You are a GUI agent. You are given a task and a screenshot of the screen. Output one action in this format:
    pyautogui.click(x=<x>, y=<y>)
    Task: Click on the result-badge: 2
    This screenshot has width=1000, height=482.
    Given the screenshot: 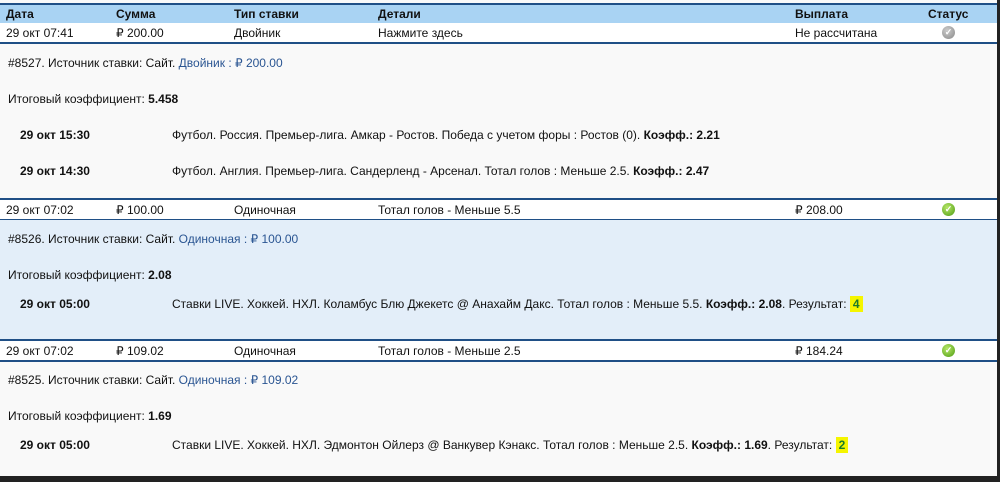 What is the action you would take?
    pyautogui.click(x=842, y=445)
    